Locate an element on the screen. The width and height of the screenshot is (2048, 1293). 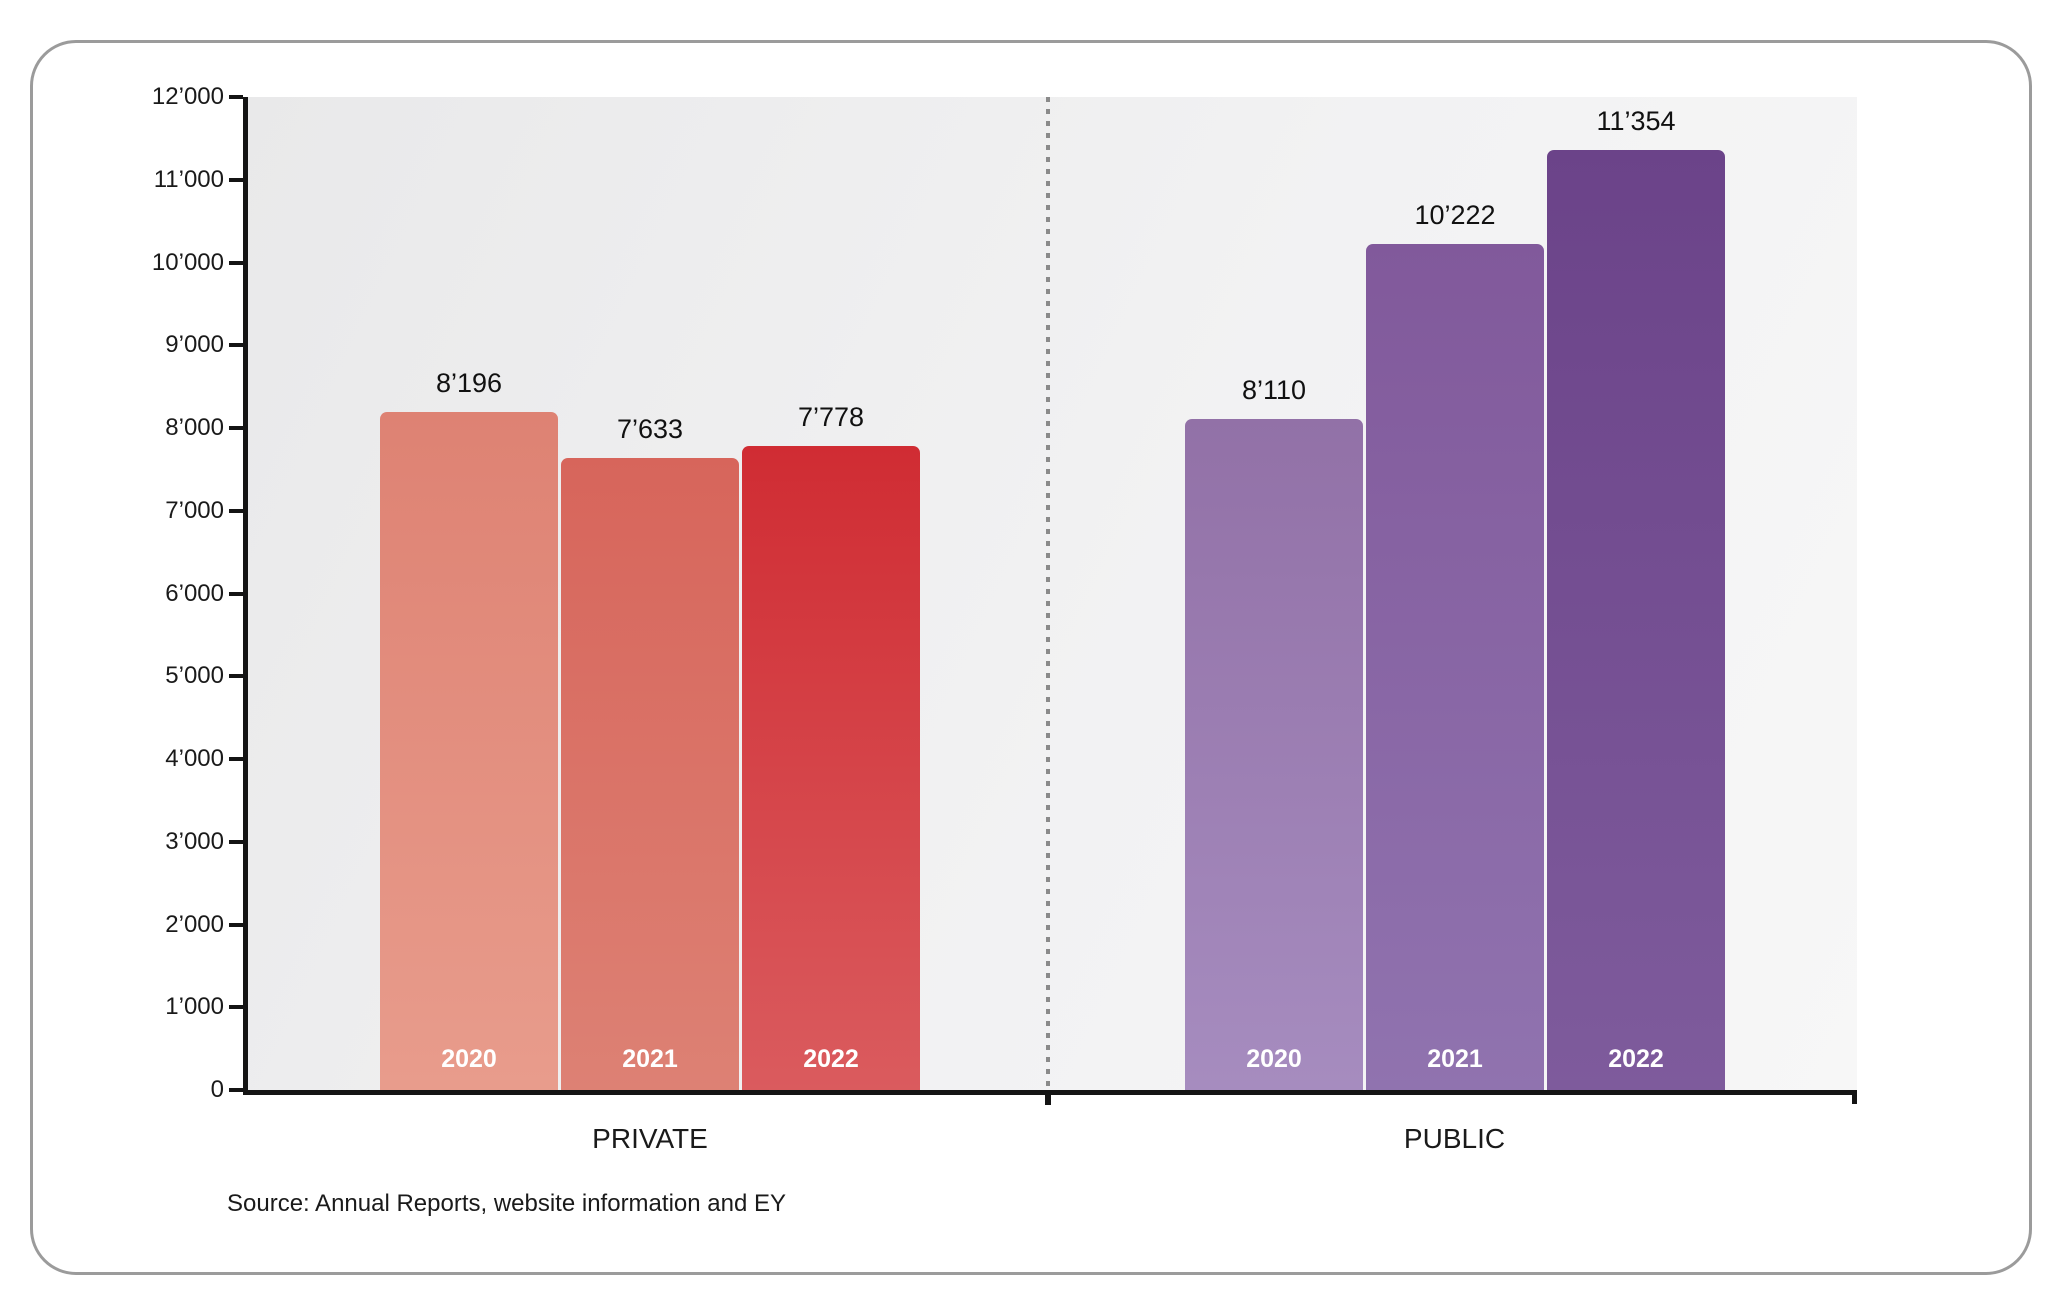
bar-value-label: 10’222 is located at coordinates (1455, 215).